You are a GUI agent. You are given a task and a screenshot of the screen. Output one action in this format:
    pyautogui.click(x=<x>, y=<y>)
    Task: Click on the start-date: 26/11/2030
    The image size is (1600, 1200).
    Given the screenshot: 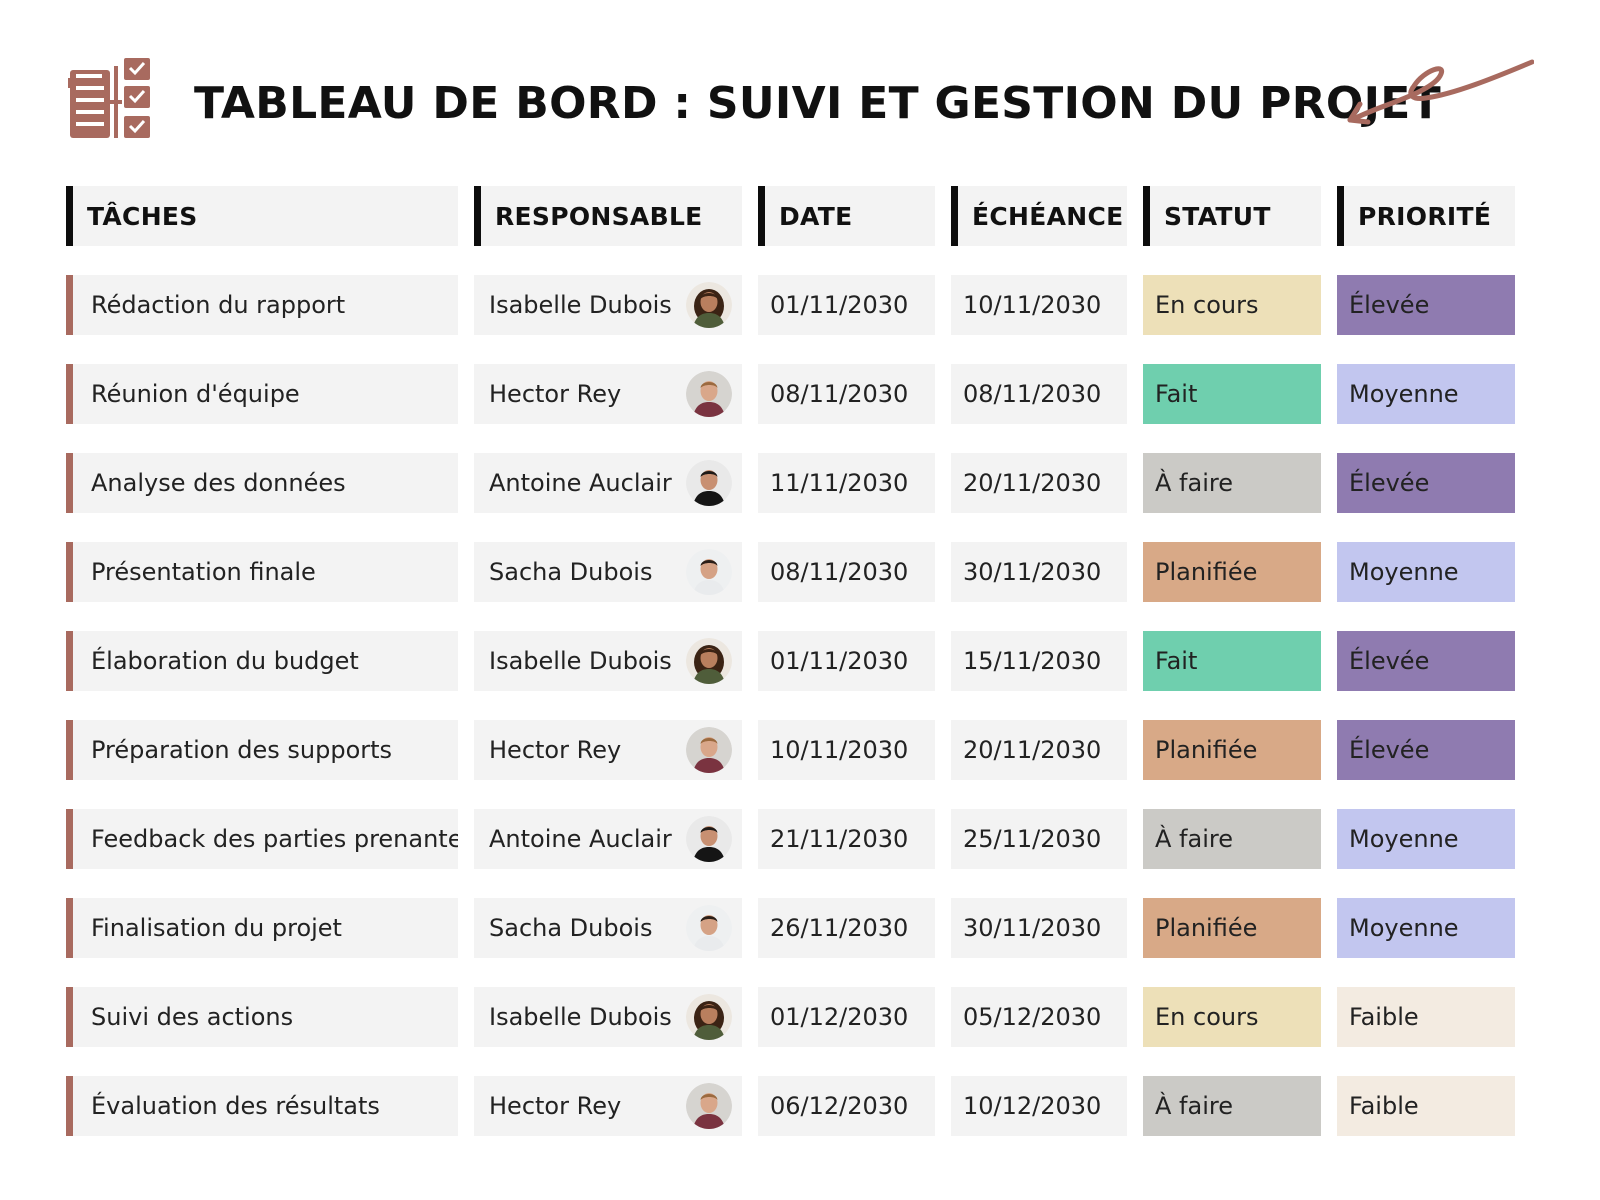 What is the action you would take?
    pyautogui.click(x=846, y=928)
    